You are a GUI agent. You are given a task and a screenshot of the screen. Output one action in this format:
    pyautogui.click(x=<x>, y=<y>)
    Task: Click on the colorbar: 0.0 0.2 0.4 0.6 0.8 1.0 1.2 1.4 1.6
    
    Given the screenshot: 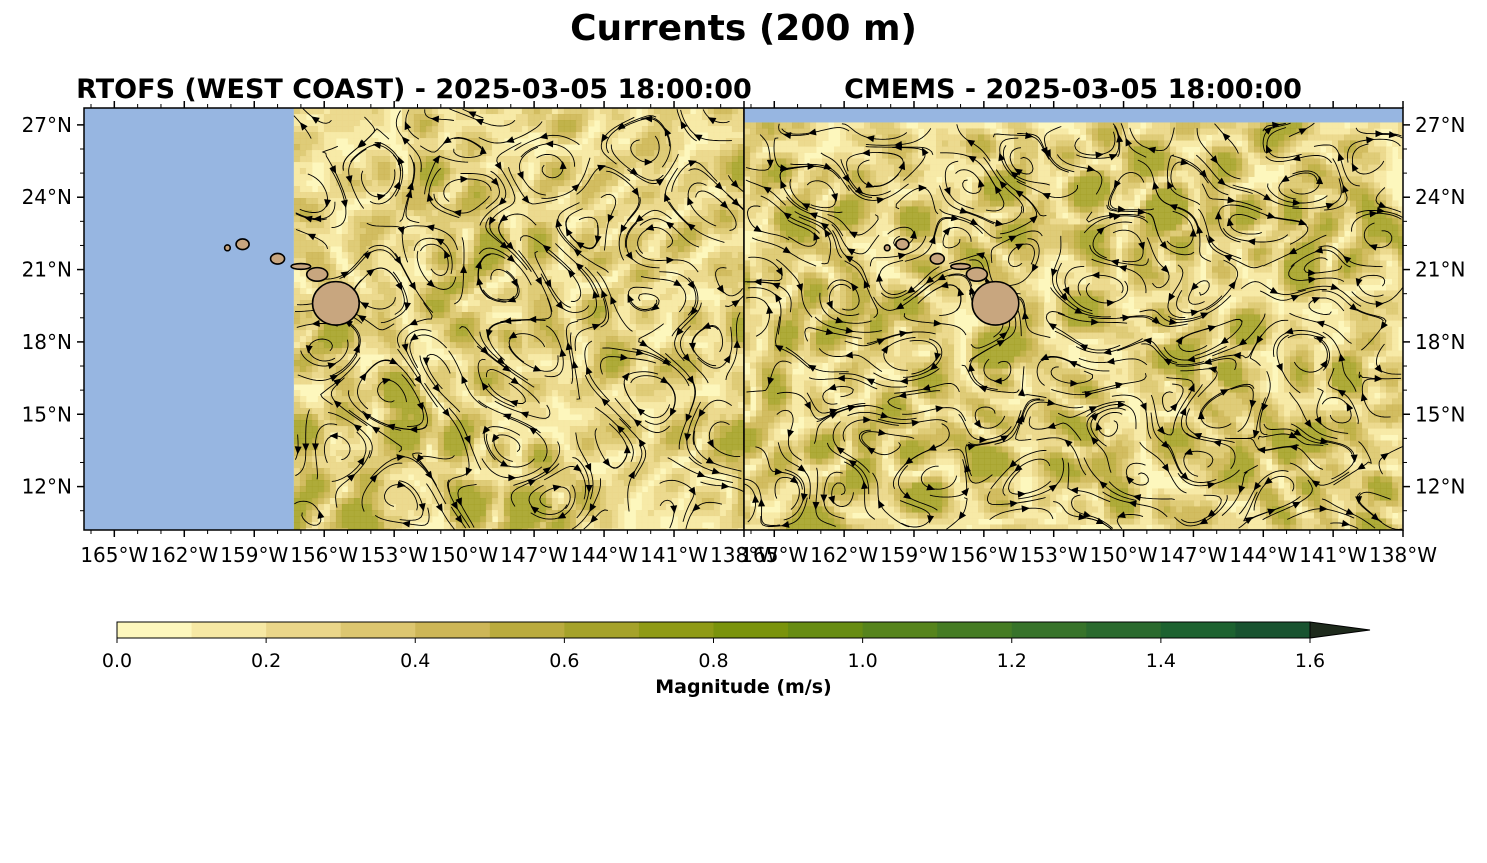 What is the action you would take?
    pyautogui.click(x=736, y=646)
    